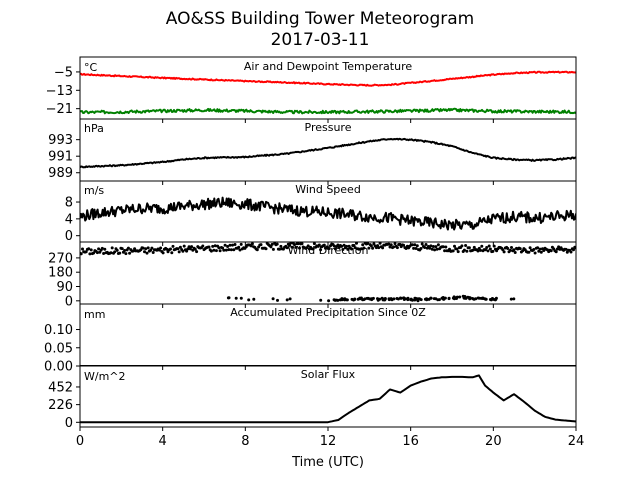 This screenshot has width=640, height=480. I want to click on panel-solar-flux-plot: 0 226 452, so click(312, 398).